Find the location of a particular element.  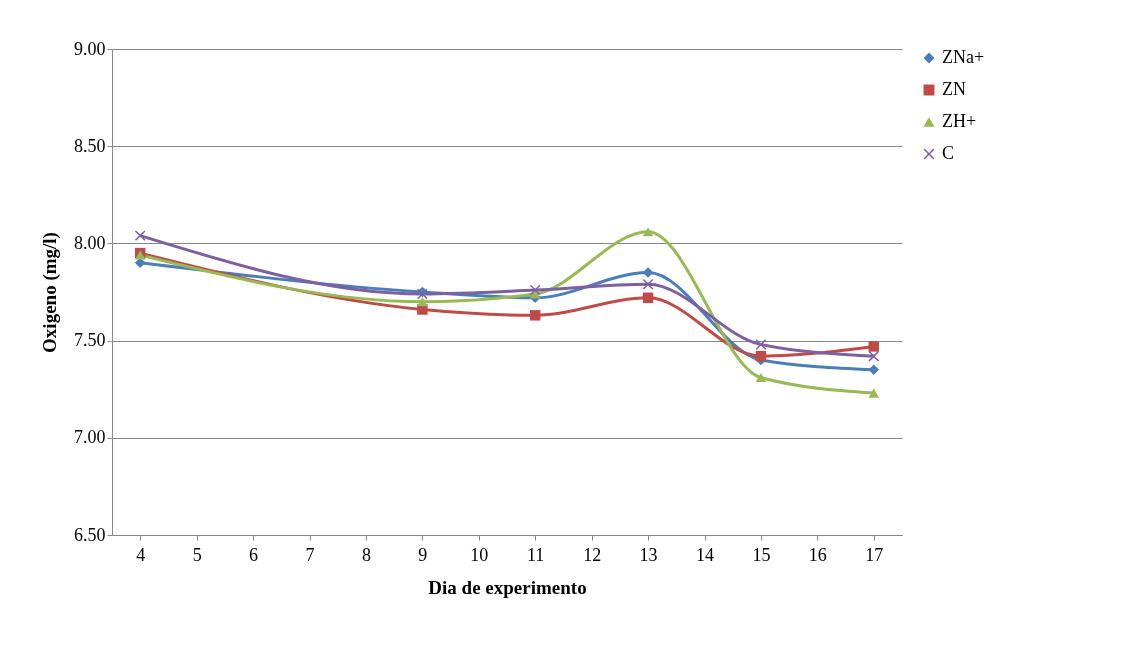

legend-label: ZNa+ is located at coordinates (963, 57).